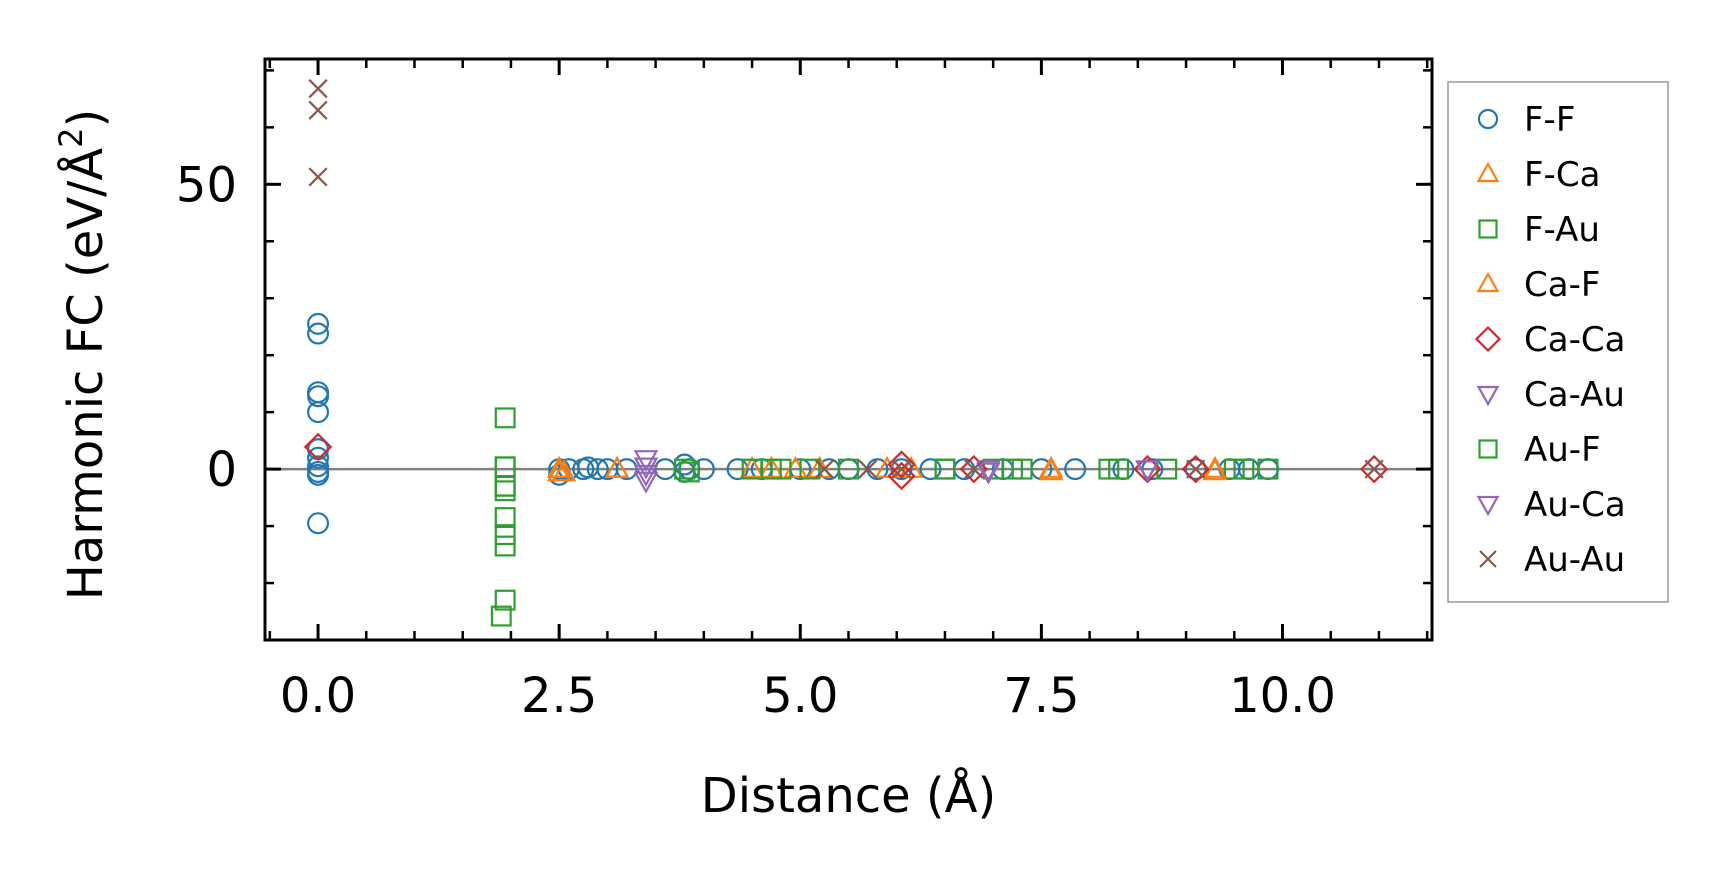 The image size is (1722, 883). Describe the element at coordinates (800, 696) in the screenshot. I see `x-tick-label: 5.0` at that location.